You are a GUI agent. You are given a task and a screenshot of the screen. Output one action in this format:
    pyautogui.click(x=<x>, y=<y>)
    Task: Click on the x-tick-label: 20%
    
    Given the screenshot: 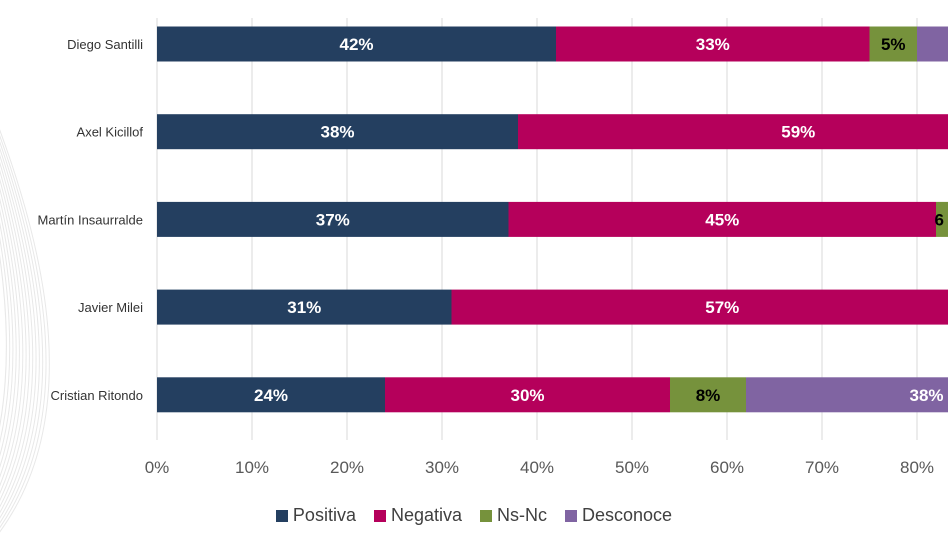 What is the action you would take?
    pyautogui.click(x=347, y=467)
    